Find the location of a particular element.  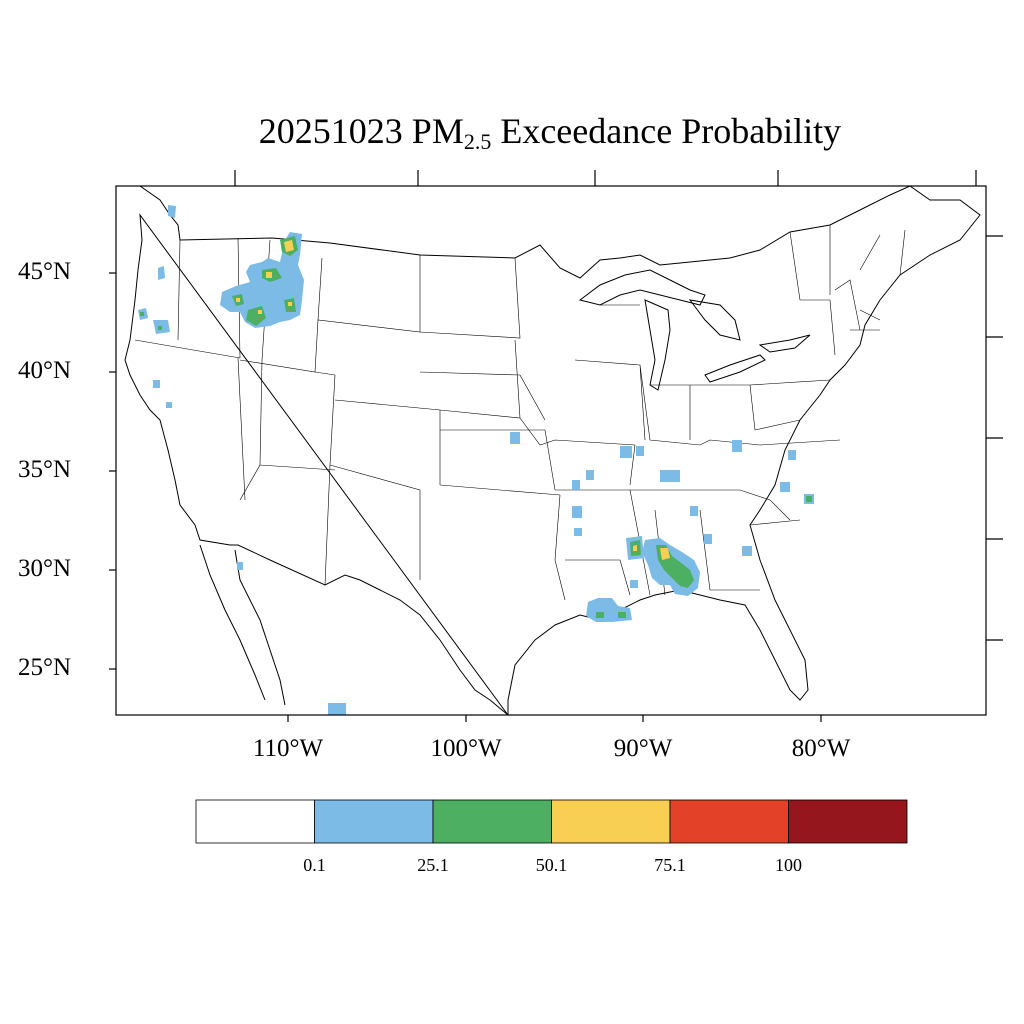

lat-label-25: 25°N is located at coordinates (45, 667).